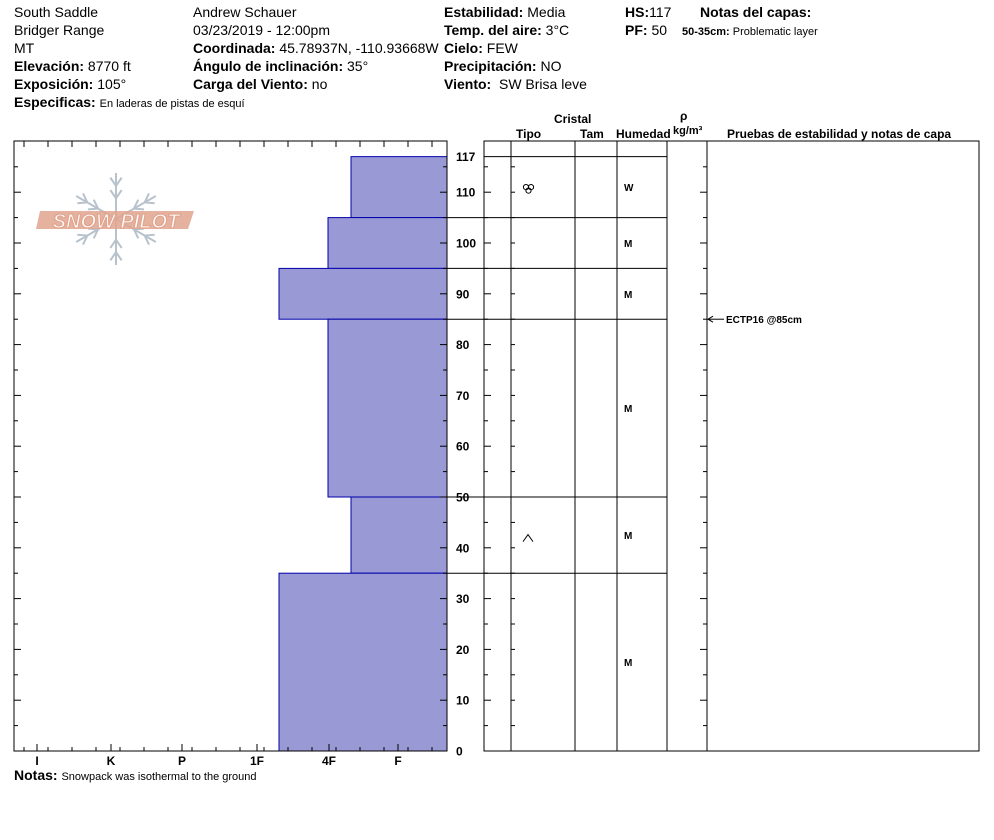  What do you see at coordinates (573, 119) in the screenshot?
I see `crystal-header: Cristal` at bounding box center [573, 119].